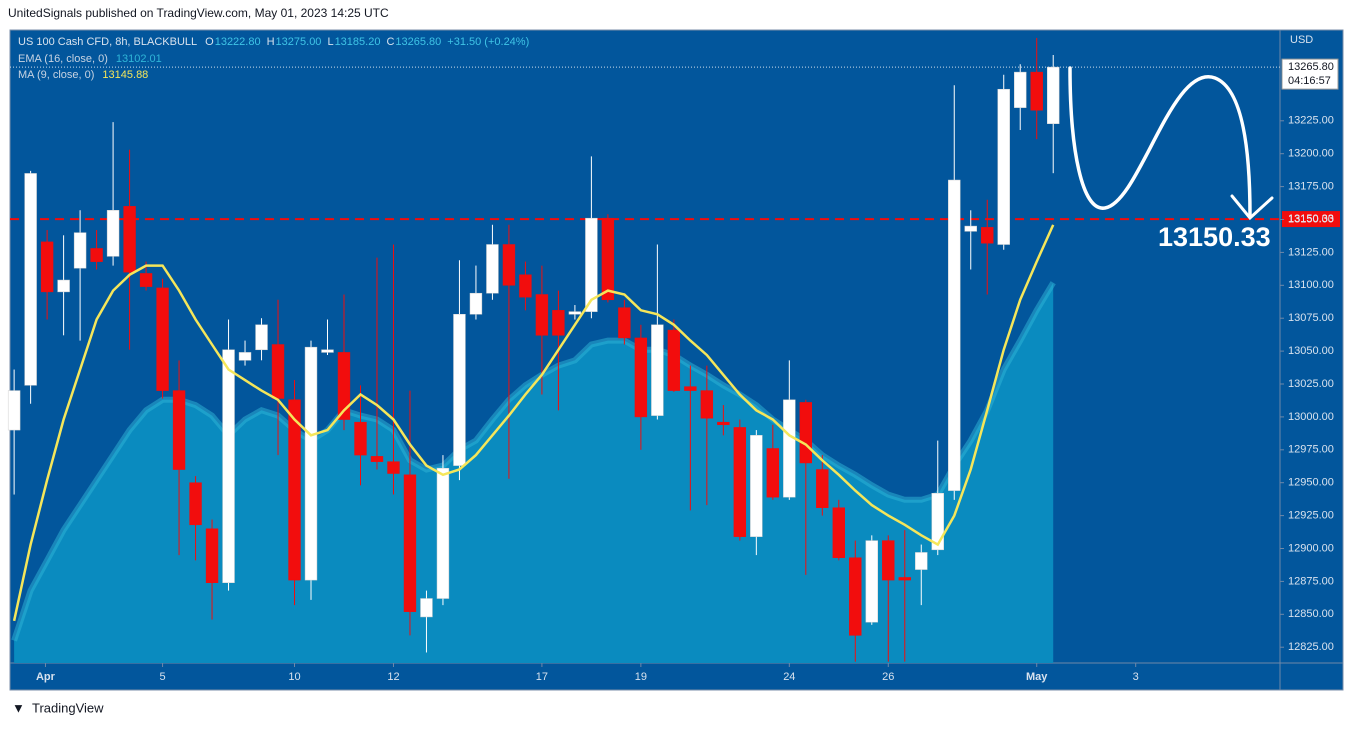 This screenshot has width=1354, height=732. What do you see at coordinates (107, 42) in the screenshot?
I see `legend-title: US 100 Cash CFD, 8h, BLACKBULL` at bounding box center [107, 42].